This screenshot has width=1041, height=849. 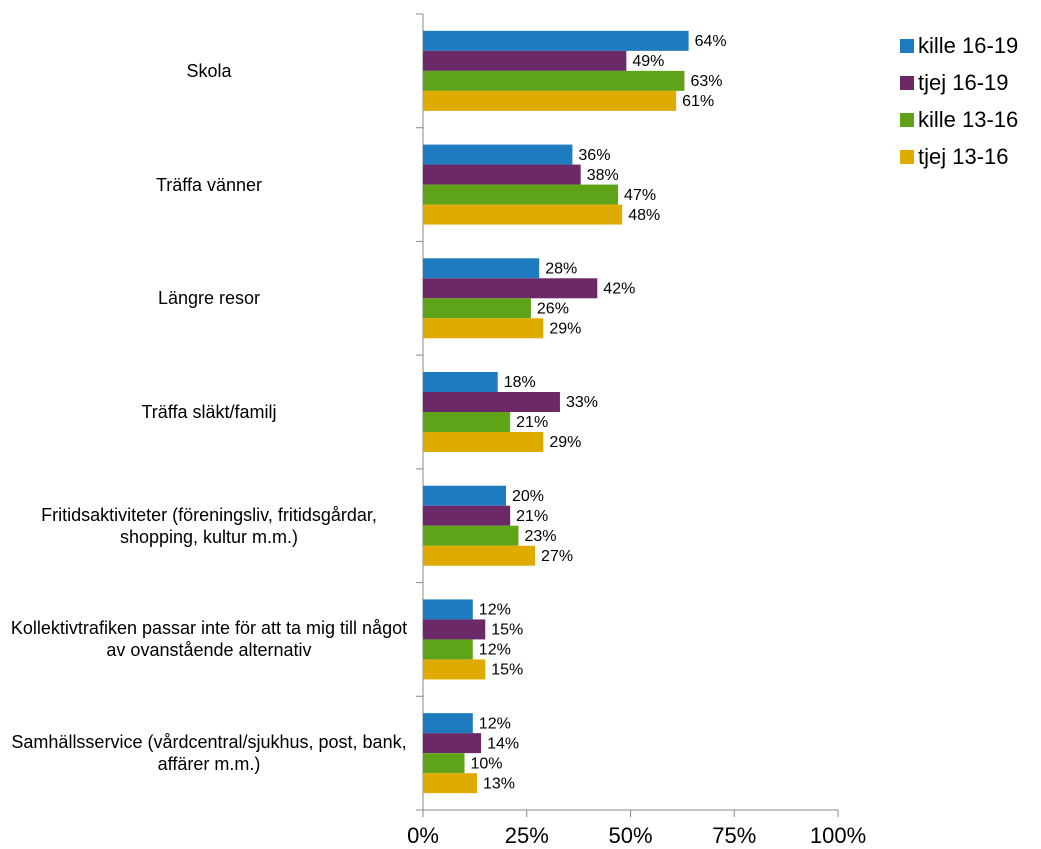 I want to click on category-label: Träffa släkt/familj, so click(x=209, y=411).